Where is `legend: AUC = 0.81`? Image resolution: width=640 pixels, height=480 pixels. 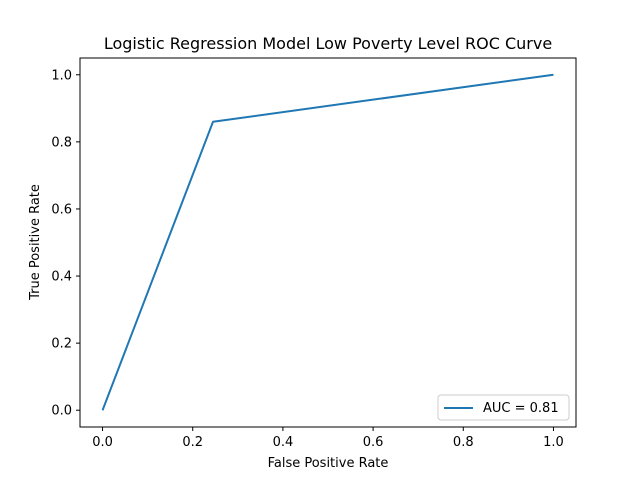
legend: AUC = 0.81 is located at coordinates (503, 407).